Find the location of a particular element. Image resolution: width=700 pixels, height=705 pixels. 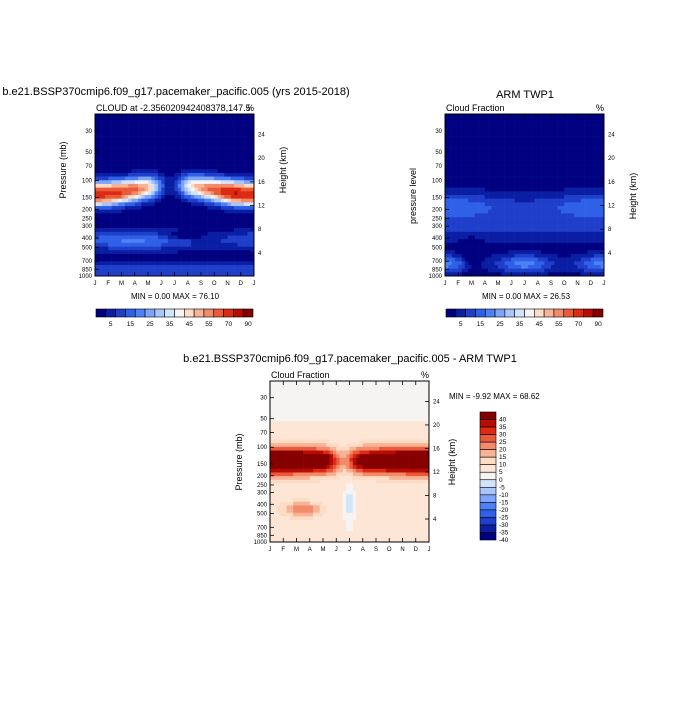

colorbar-swatch is located at coordinates (229, 313).